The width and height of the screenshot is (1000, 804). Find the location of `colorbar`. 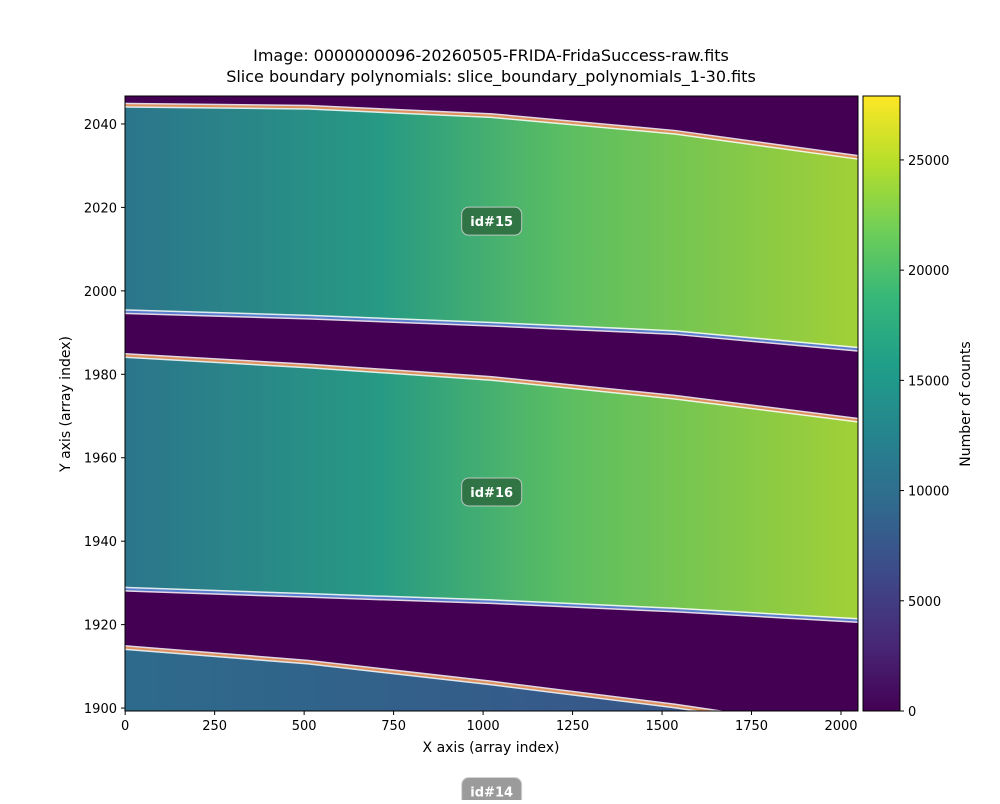

colorbar is located at coordinates (881, 403).